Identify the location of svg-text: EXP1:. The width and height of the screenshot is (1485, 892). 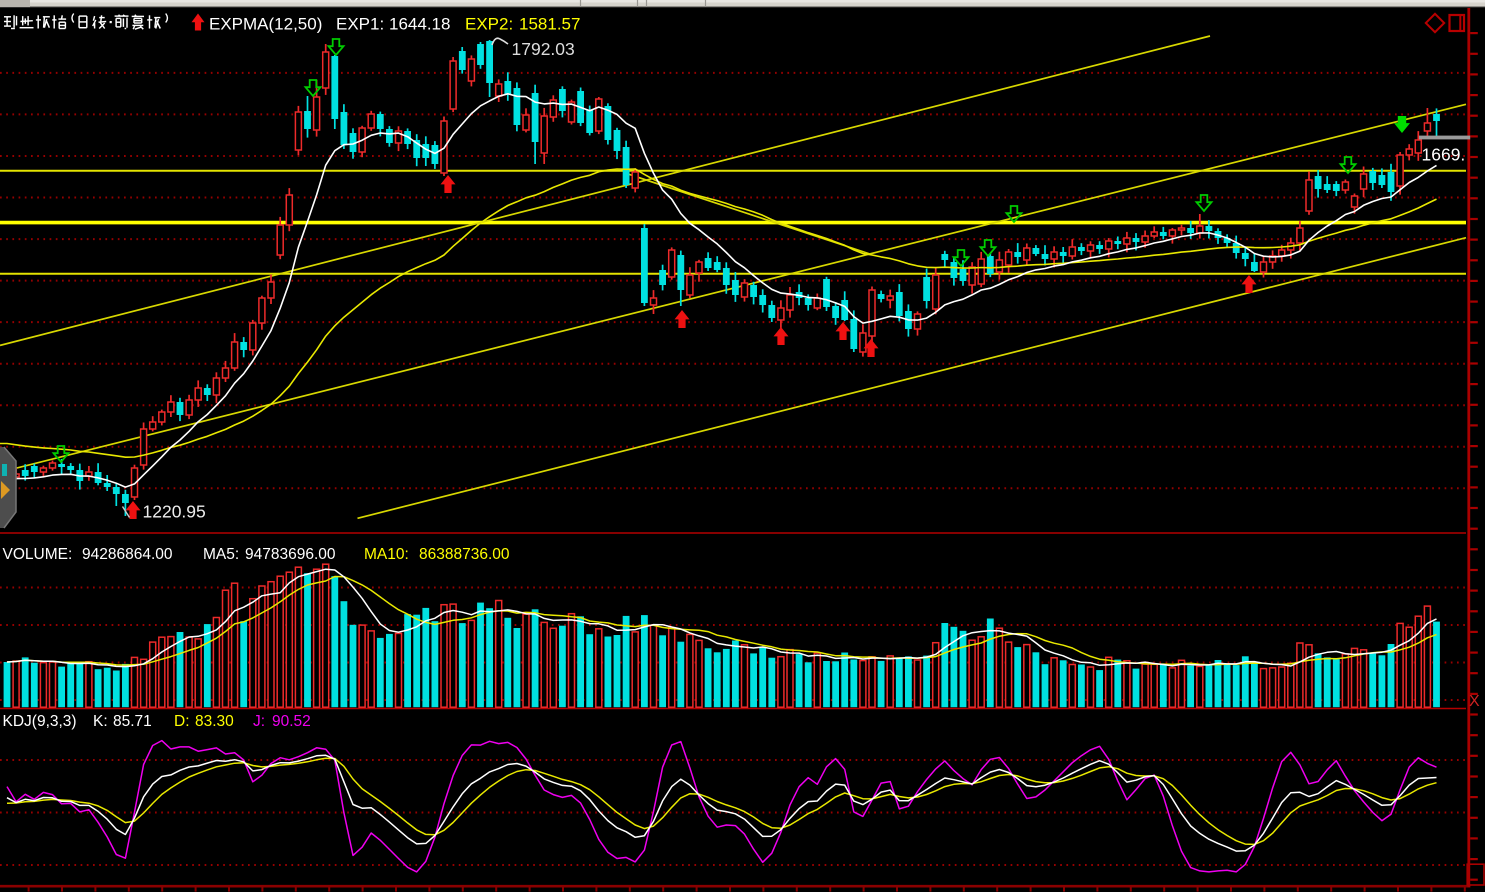
(360, 24).